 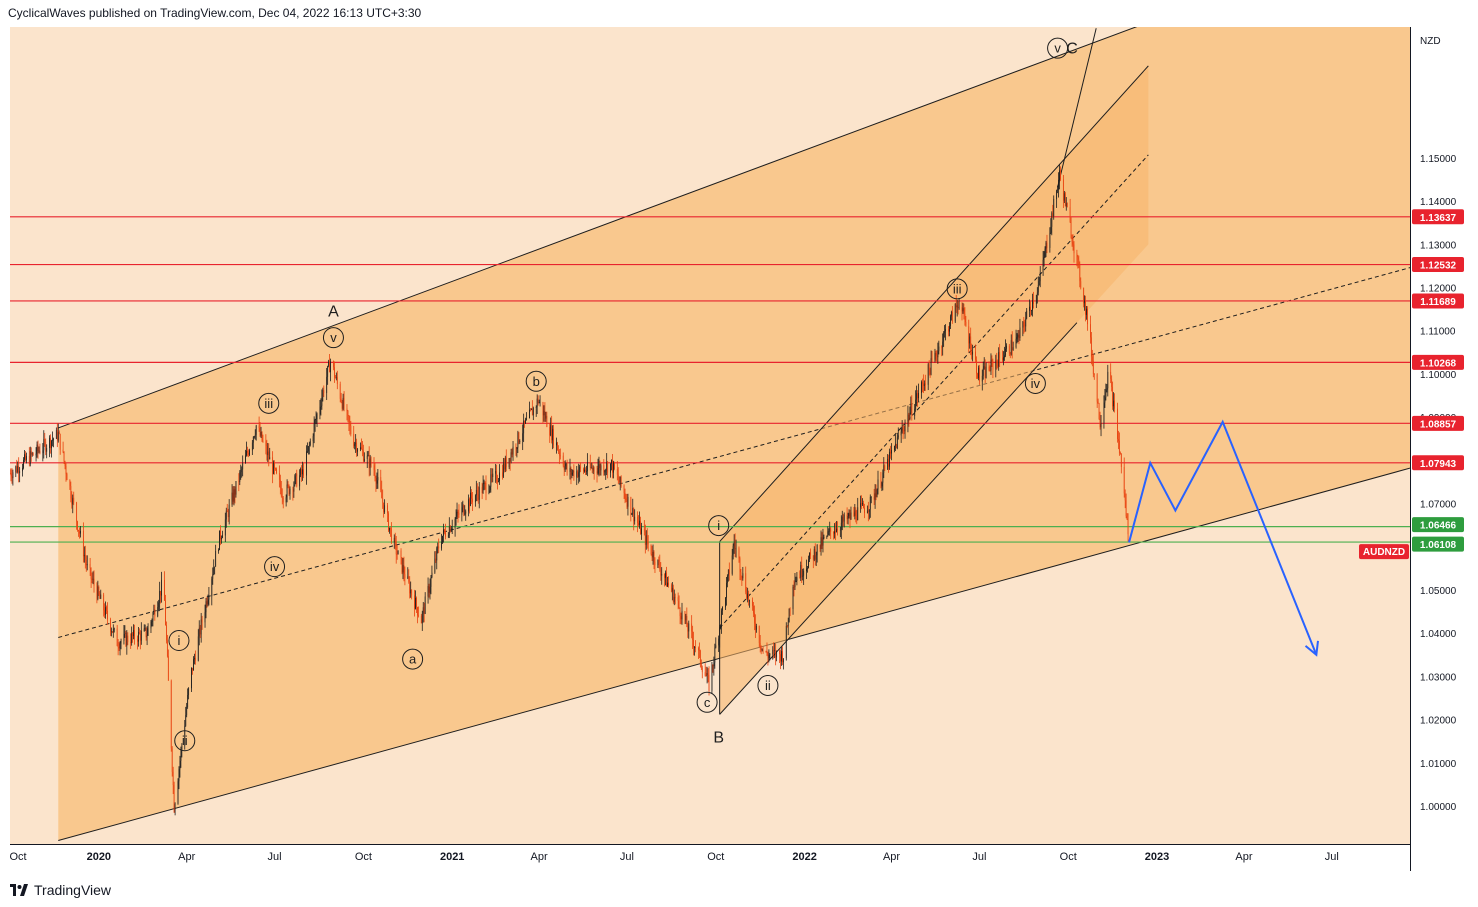 I want to click on level-price-label-3: 1.10268, so click(x=1438, y=362).